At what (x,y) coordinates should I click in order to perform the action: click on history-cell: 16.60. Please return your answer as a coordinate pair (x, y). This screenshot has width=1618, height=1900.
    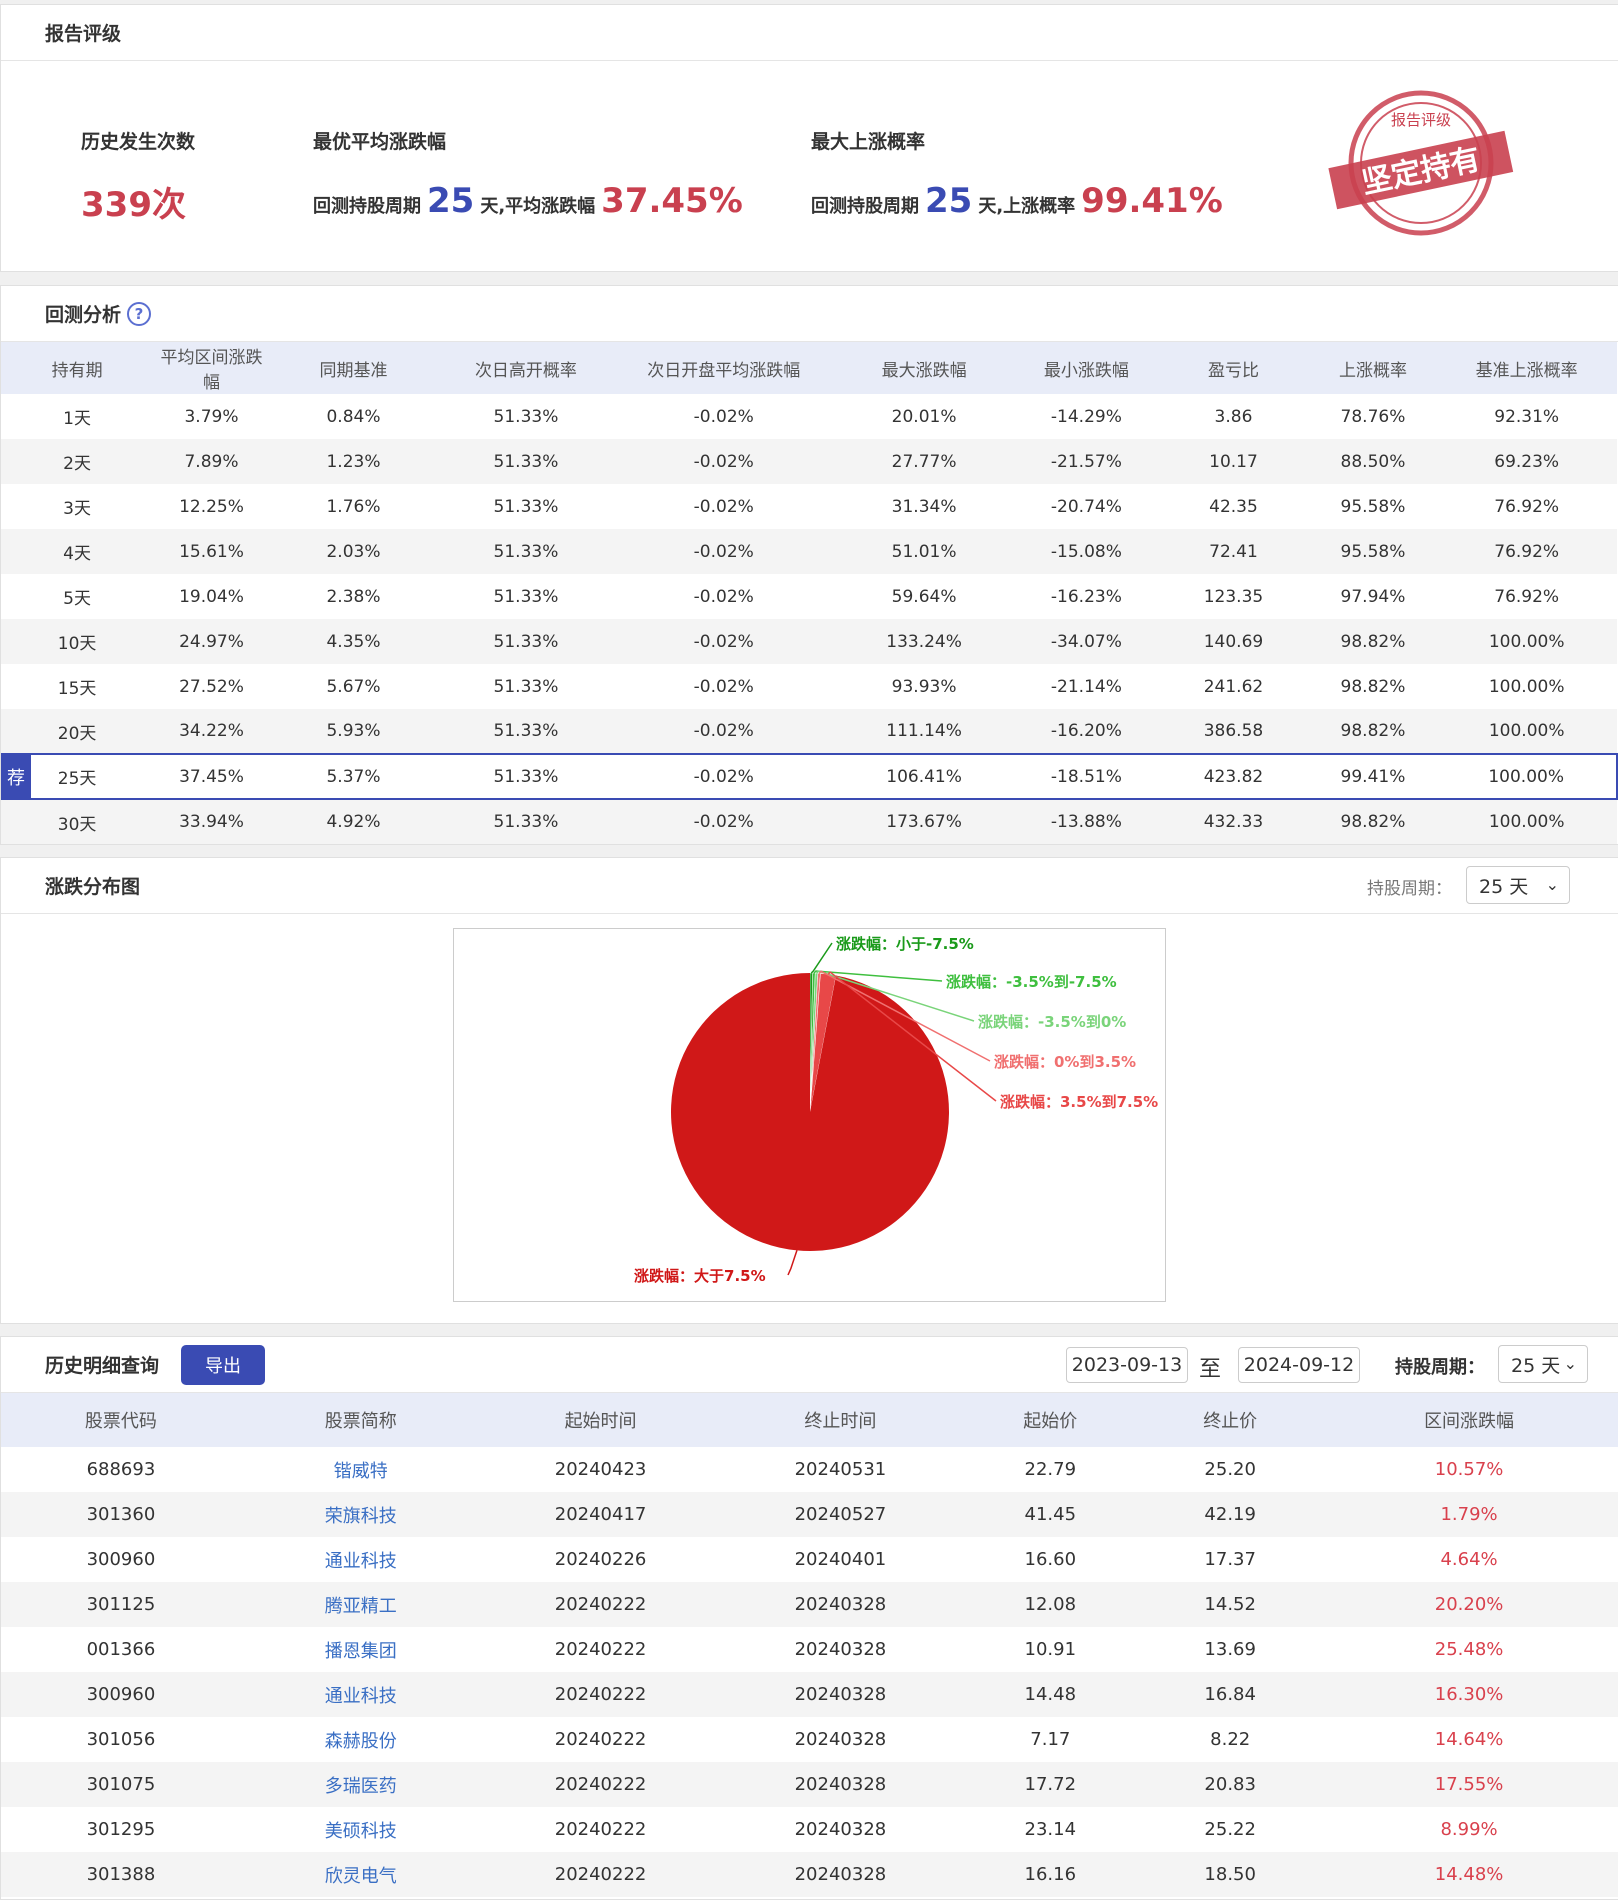
    Looking at the image, I should click on (1050, 1559).